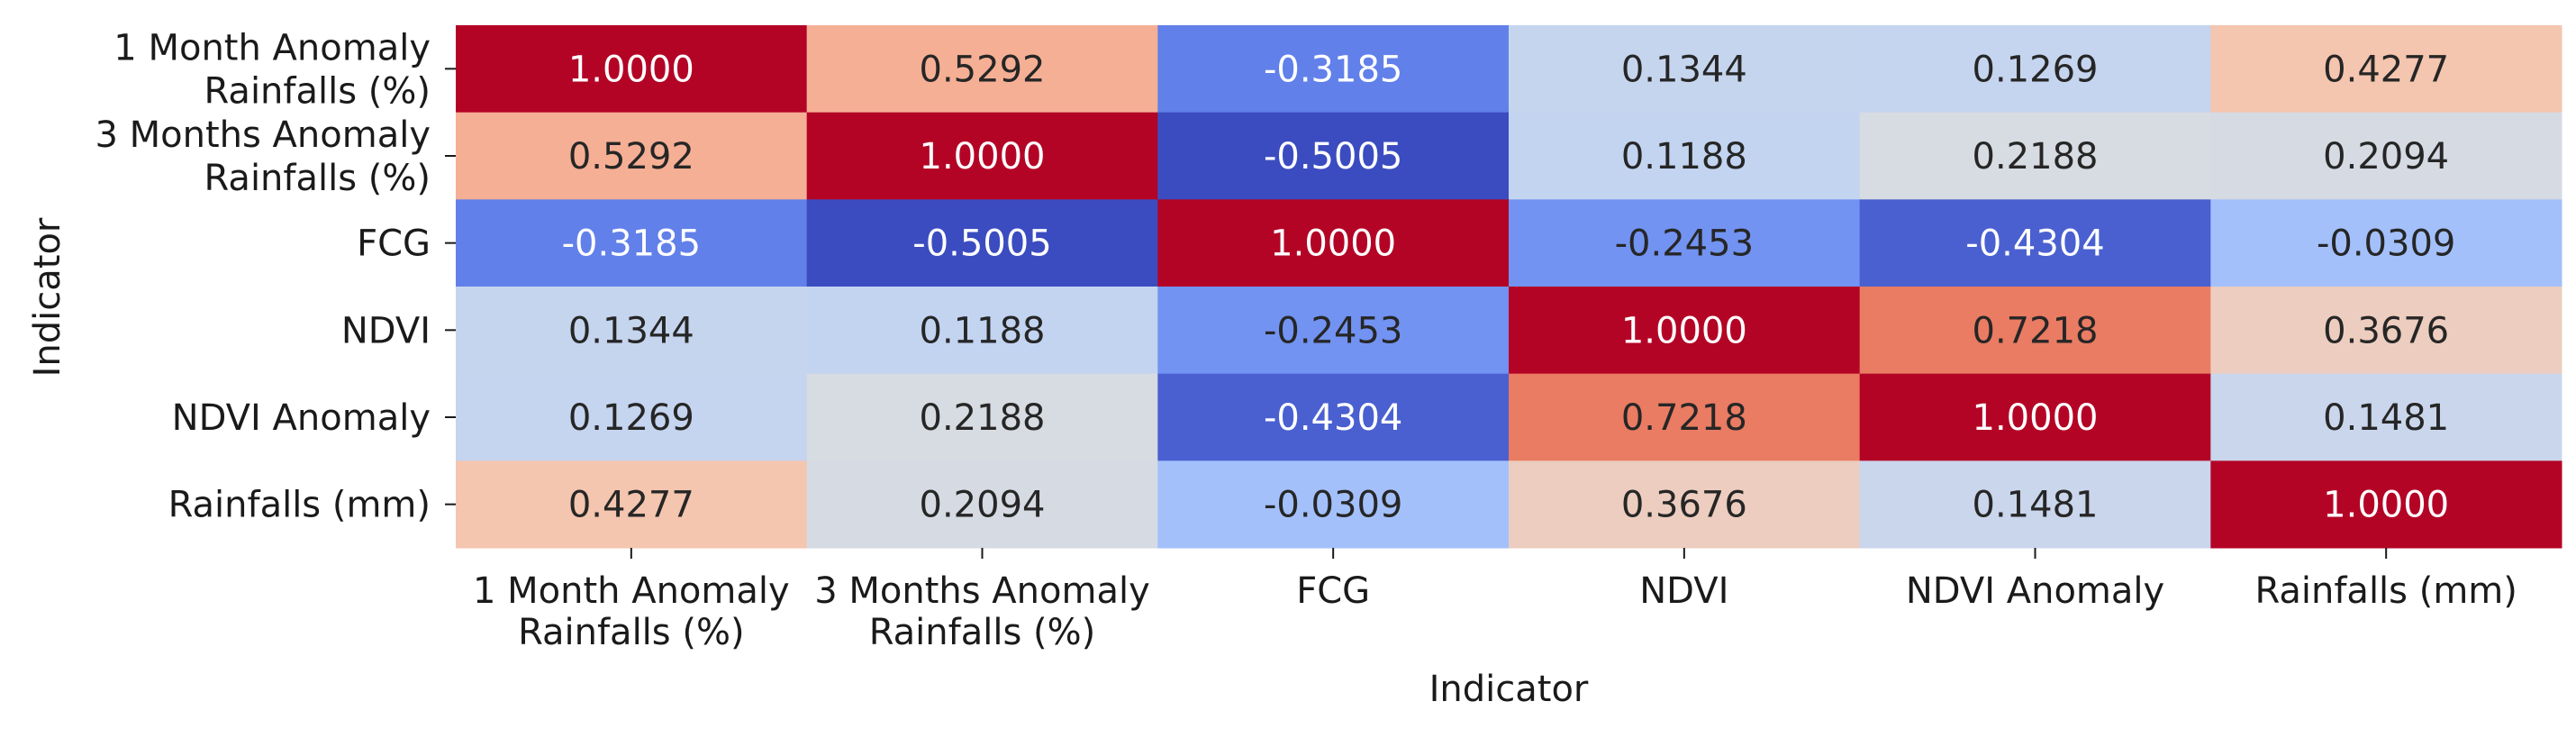 The width and height of the screenshot is (2576, 738). Describe the element at coordinates (47, 297) in the screenshot. I see `y-axis-title: Indicator` at that location.